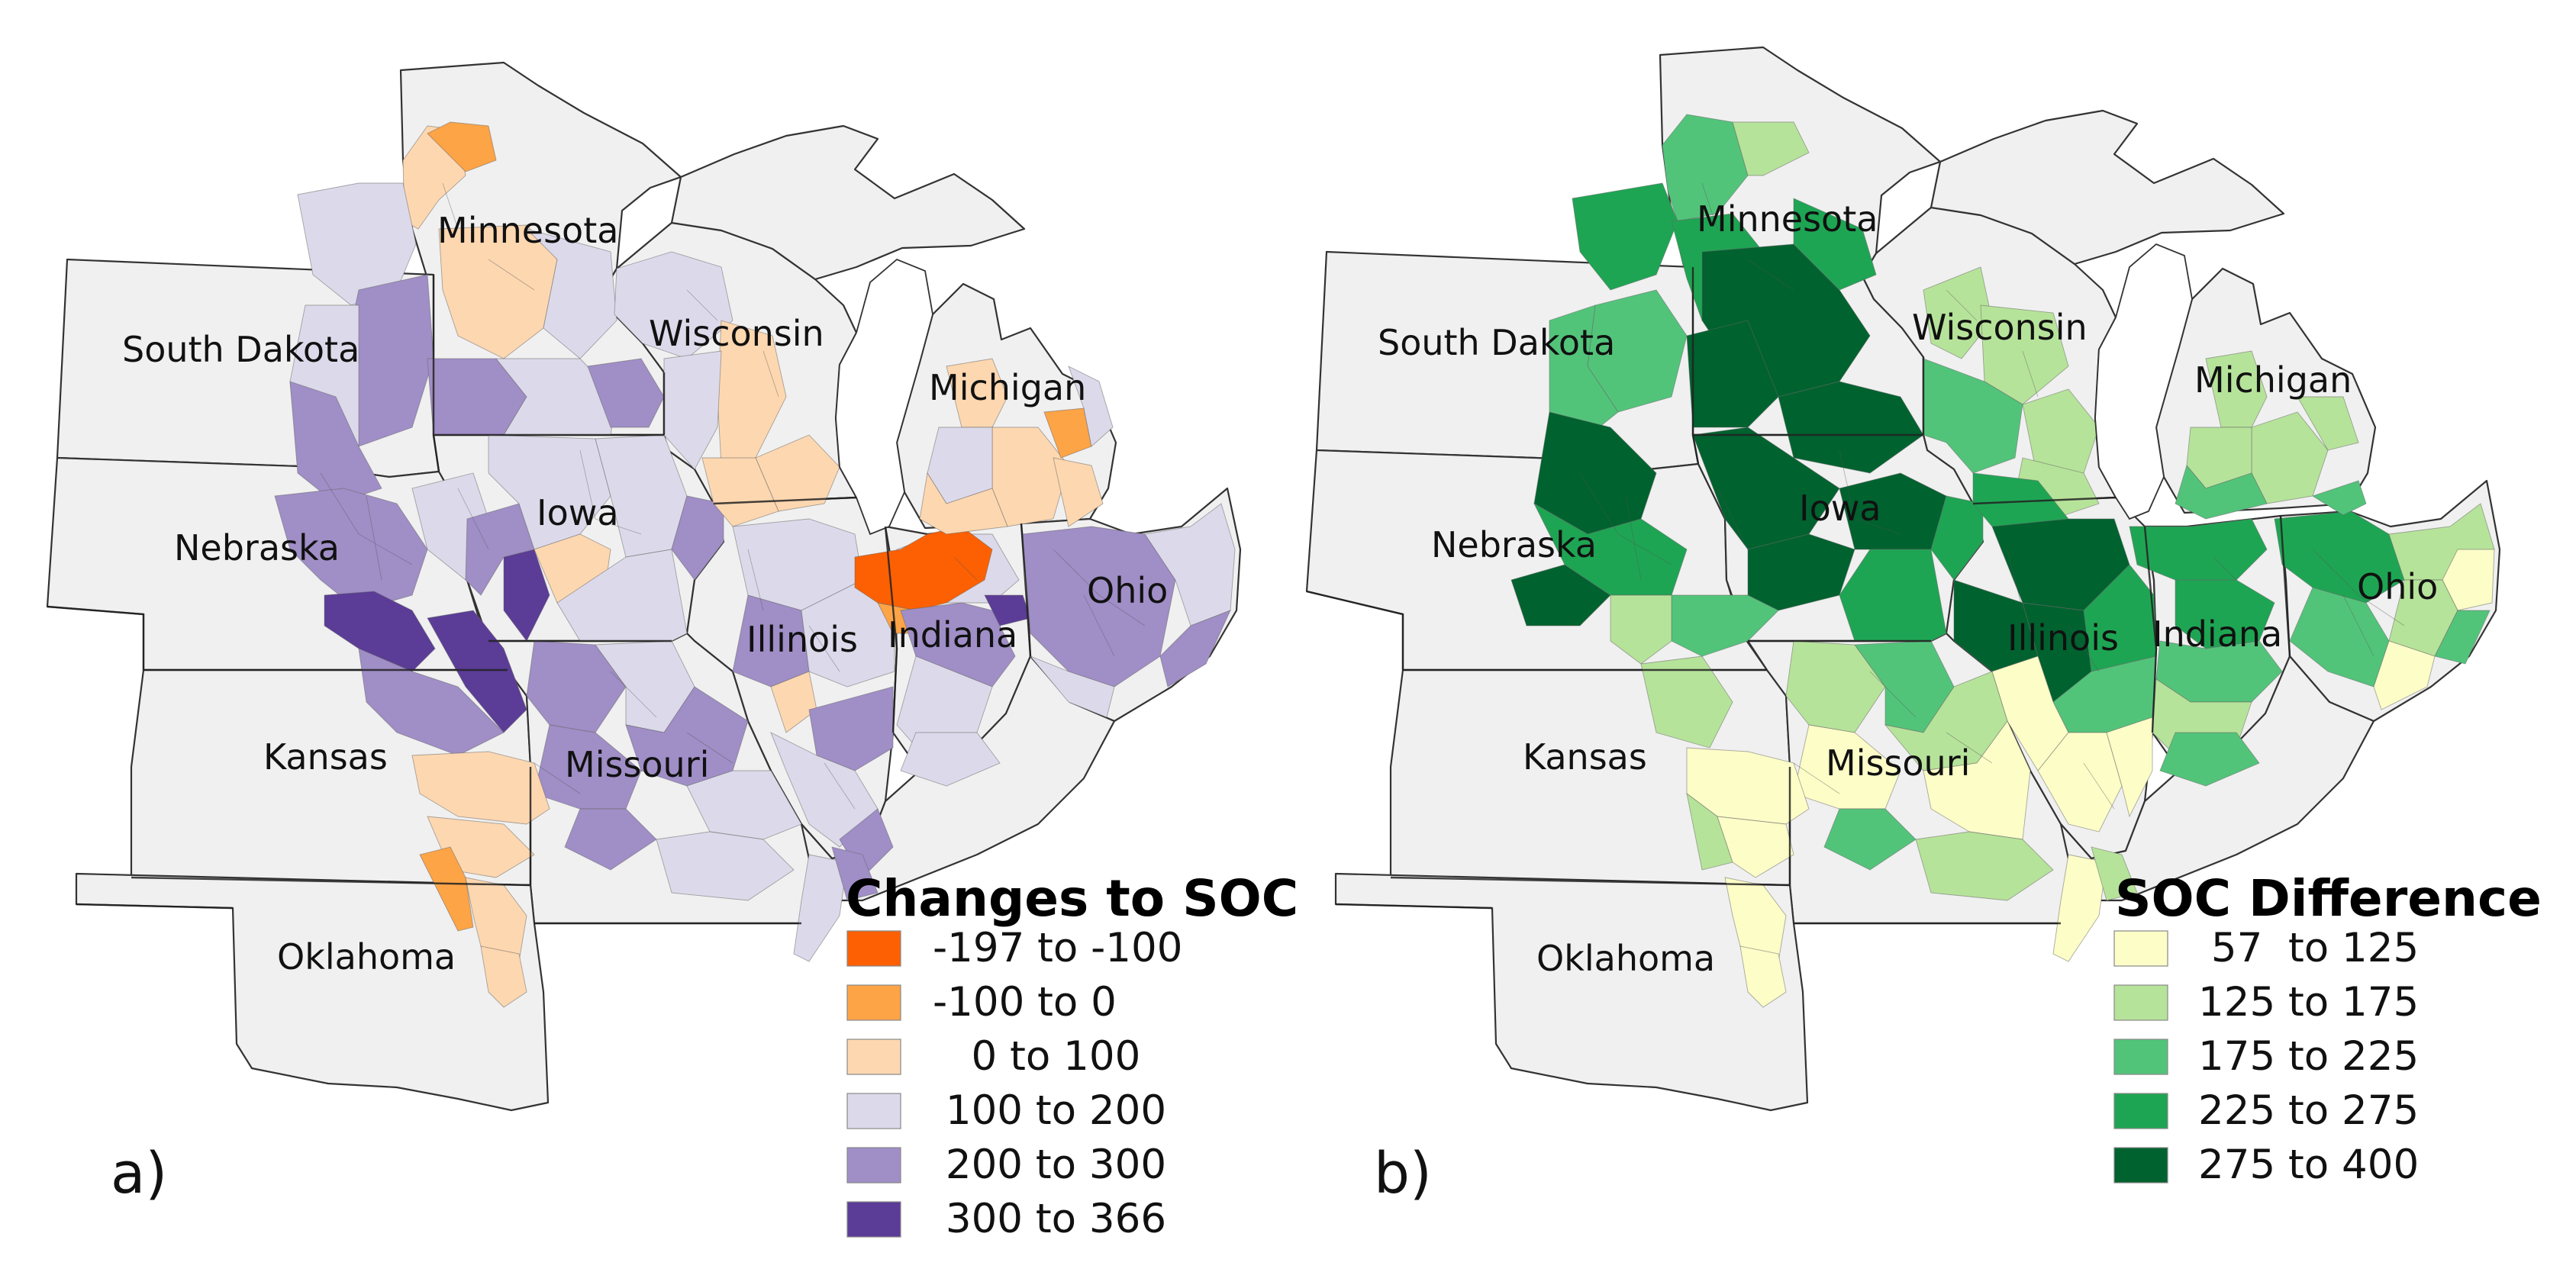 The image size is (2576, 1285). What do you see at coordinates (2000, 327) in the screenshot?
I see `label-wisconsin-b: Wisconsin` at bounding box center [2000, 327].